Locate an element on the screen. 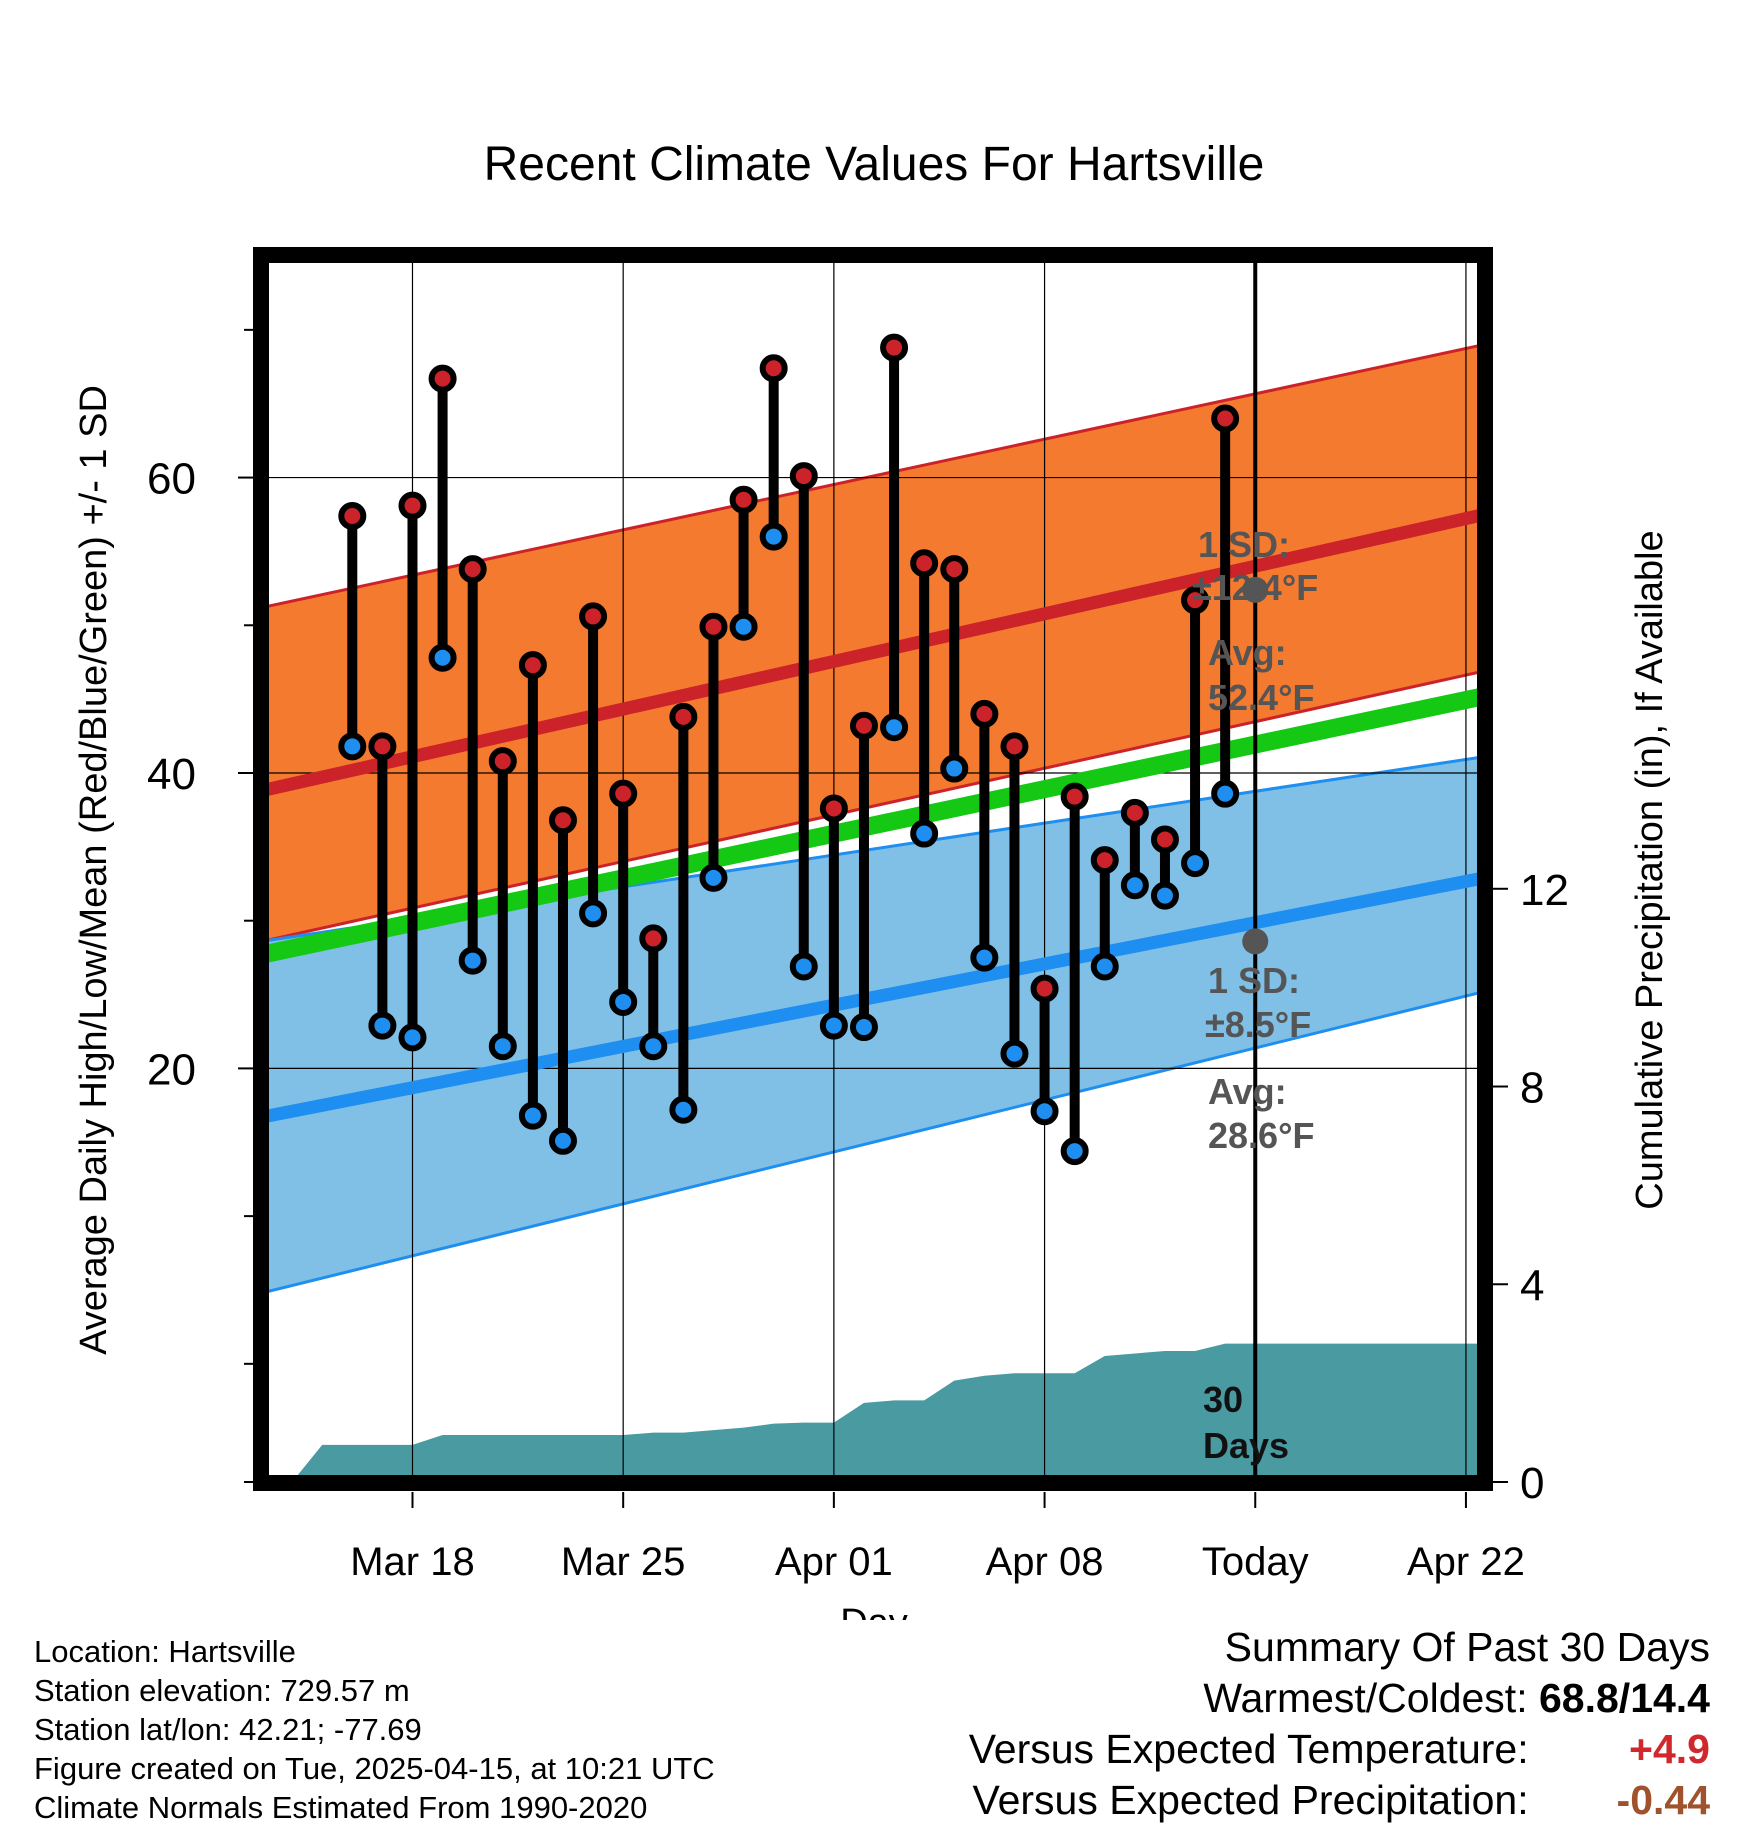  low-lower-line is located at coordinates (873, 1142).